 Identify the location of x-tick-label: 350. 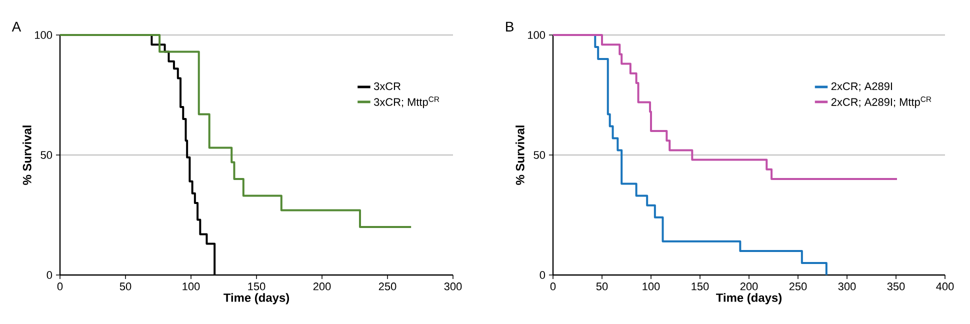
(896, 286).